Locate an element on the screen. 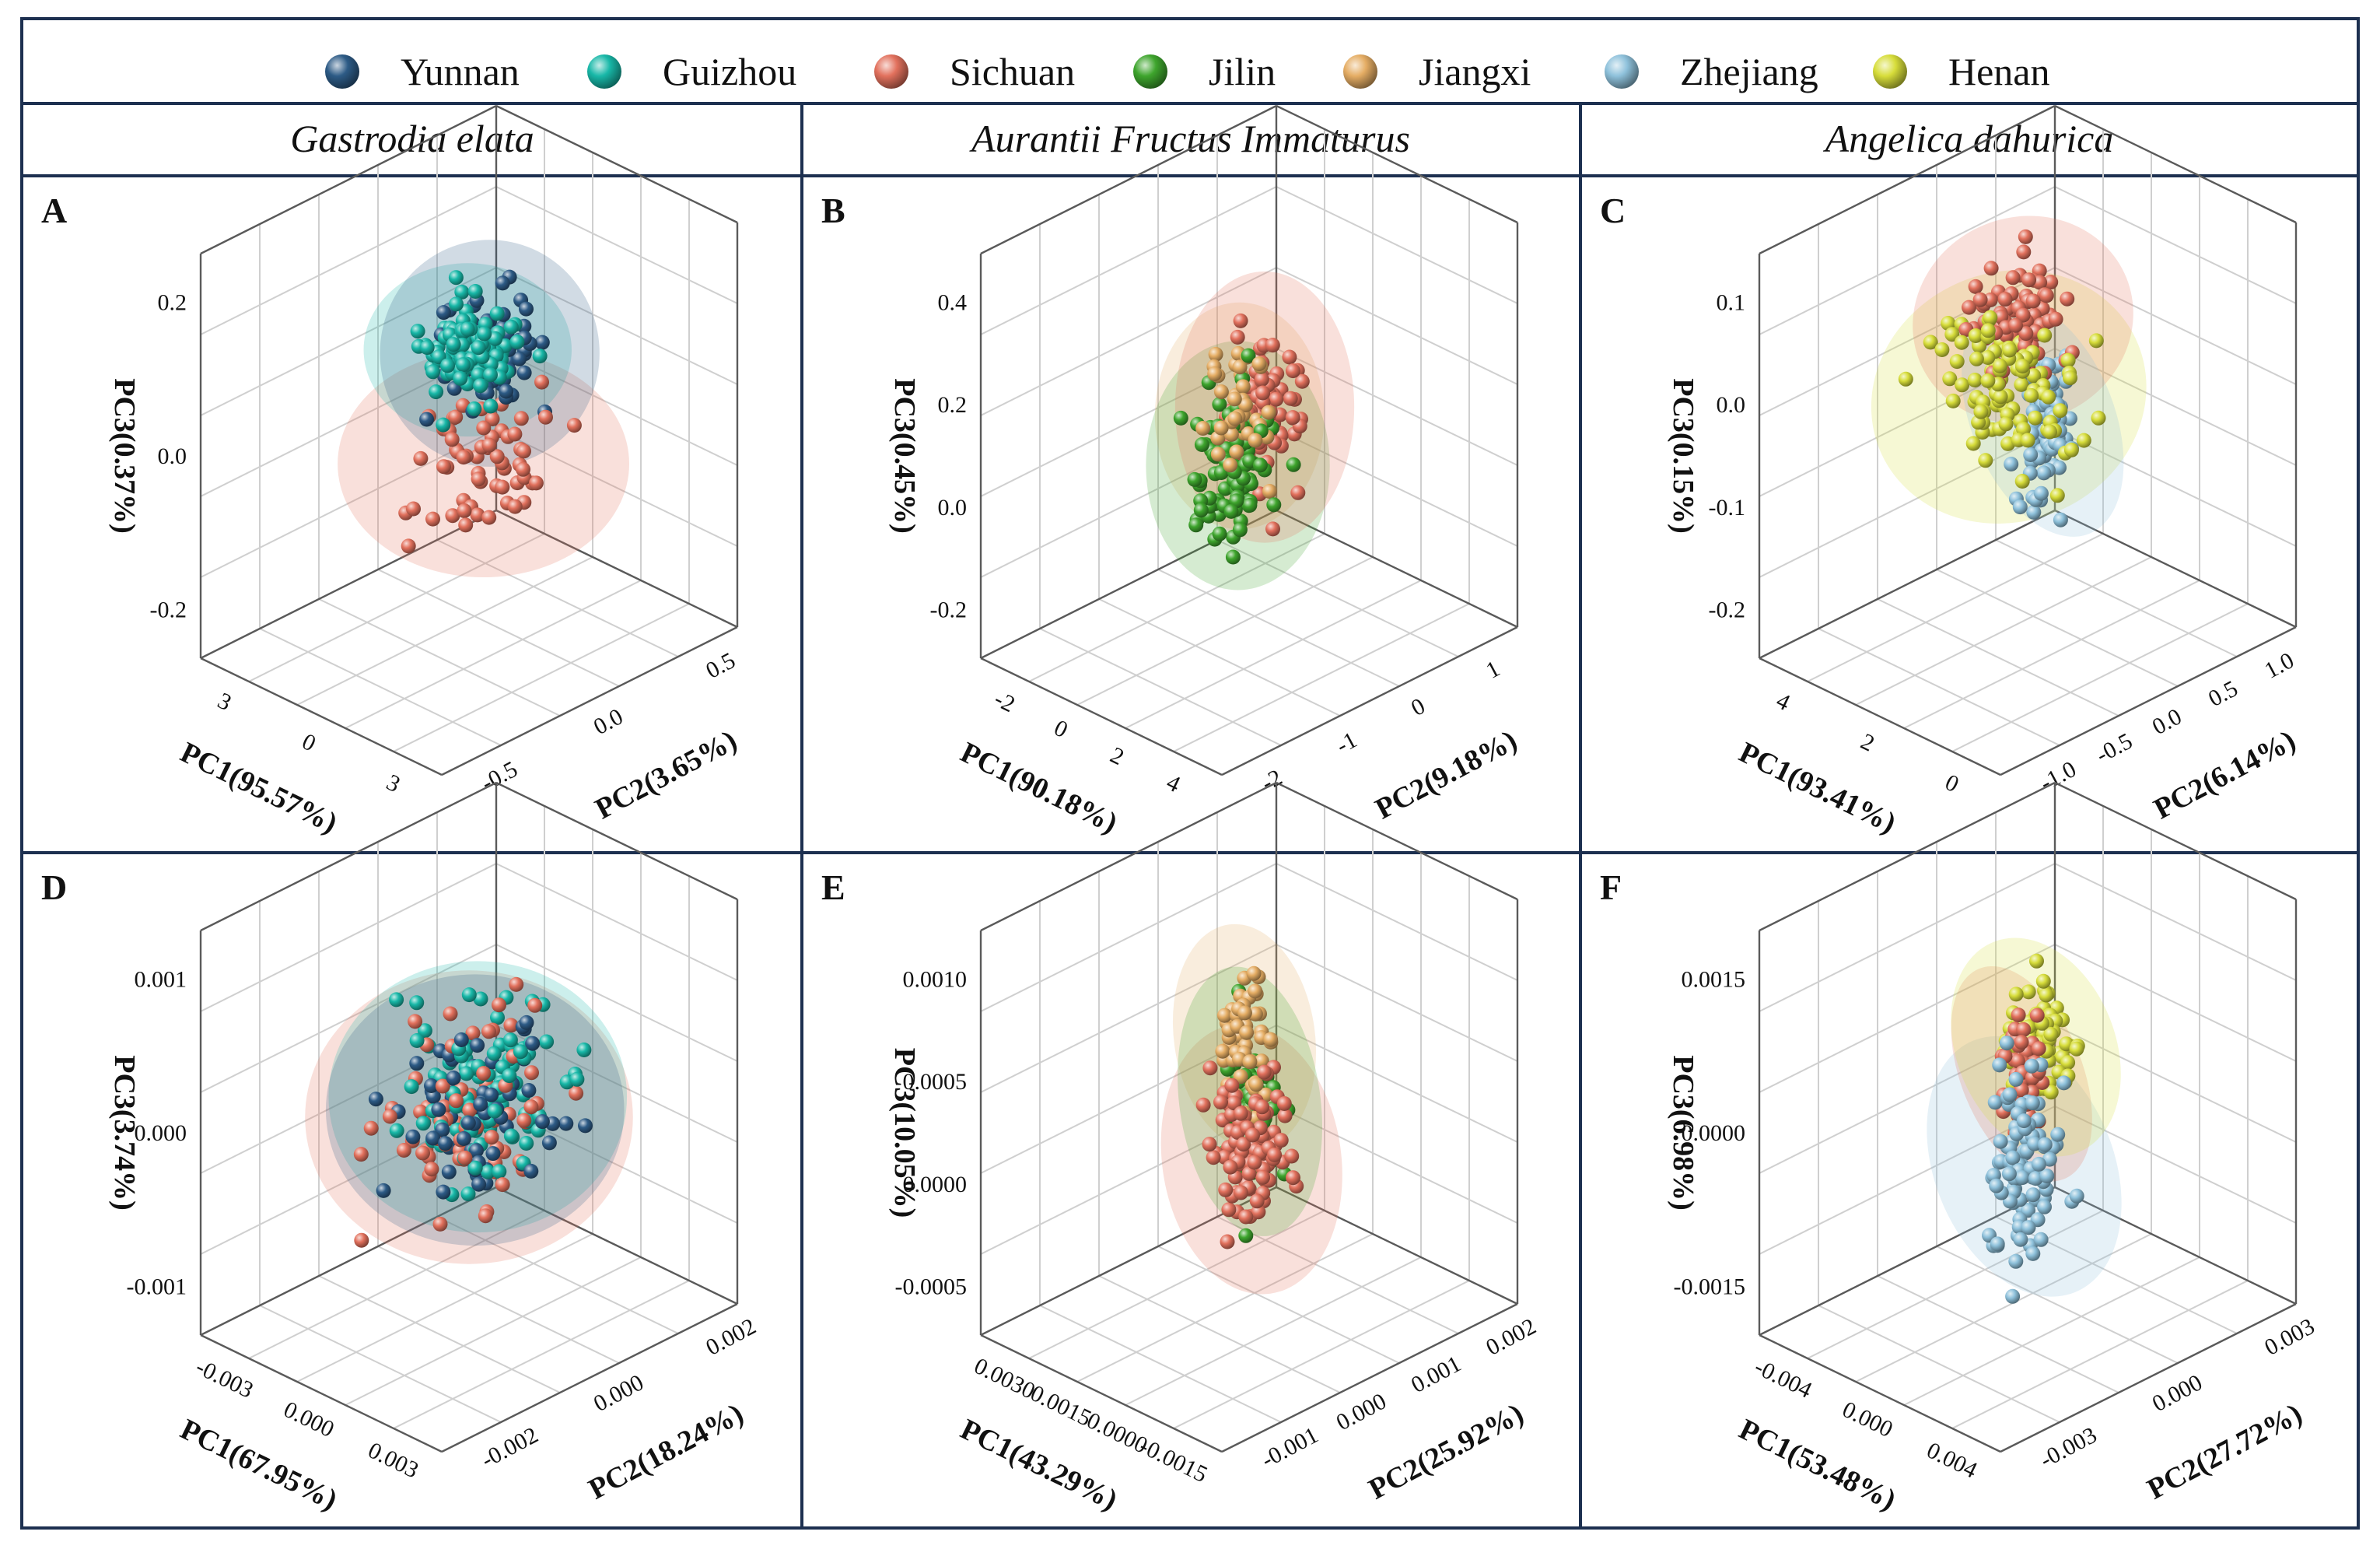 The height and width of the screenshot is (1549, 2380). legend-label-guizhou: Guizhou is located at coordinates (729, 71).